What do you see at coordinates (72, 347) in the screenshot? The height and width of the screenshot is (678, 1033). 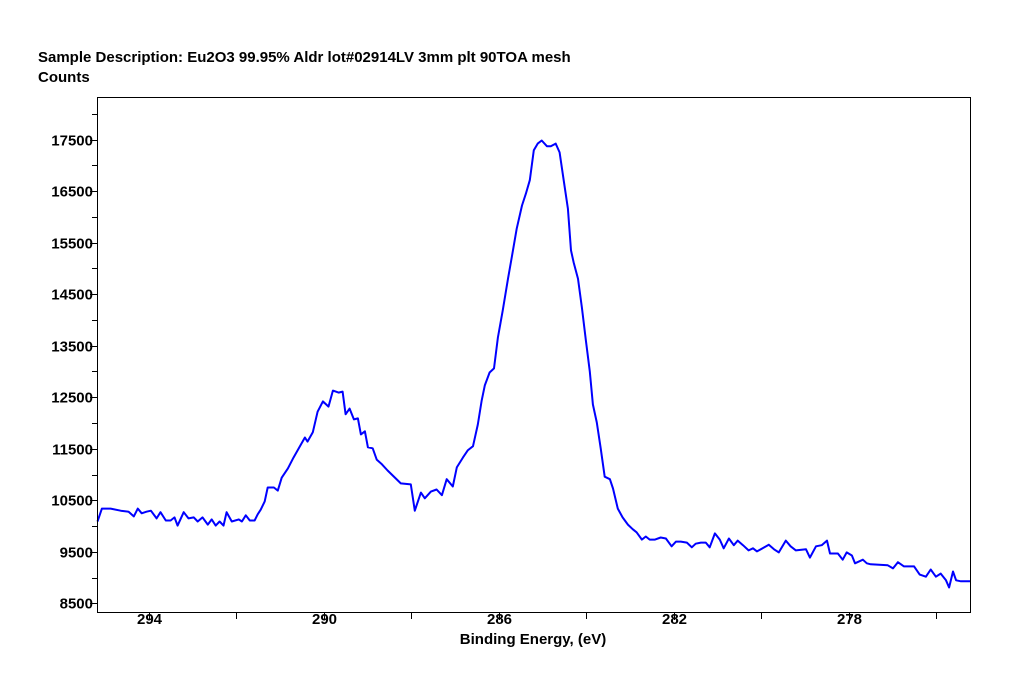 I see `y-tick-label: 13500` at bounding box center [72, 347].